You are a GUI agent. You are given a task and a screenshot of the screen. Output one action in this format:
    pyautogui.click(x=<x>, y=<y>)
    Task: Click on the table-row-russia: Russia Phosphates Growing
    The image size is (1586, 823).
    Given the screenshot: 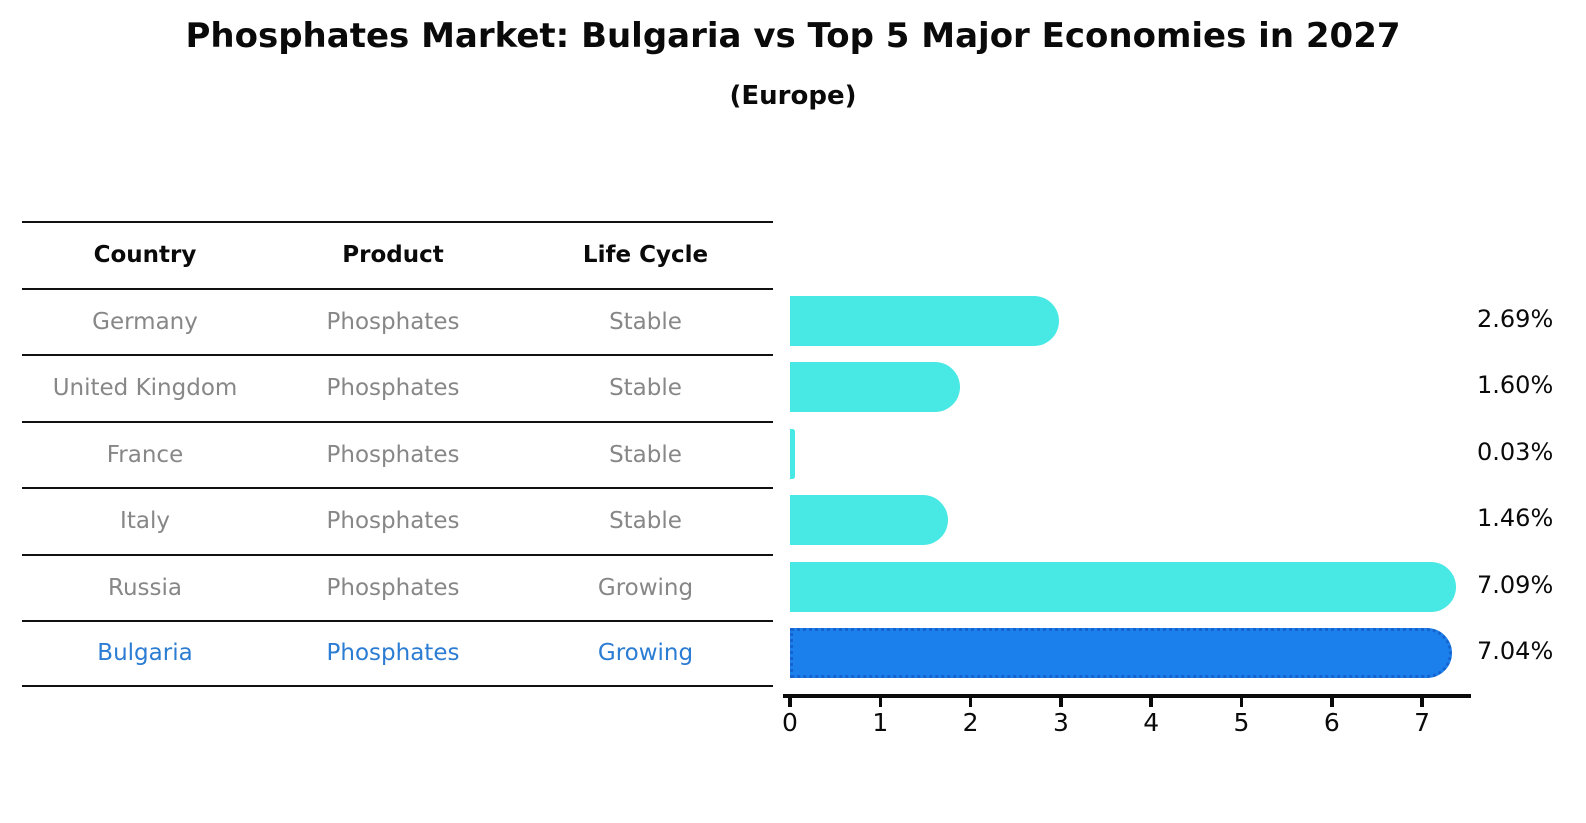 What is the action you would take?
    pyautogui.click(x=397, y=587)
    